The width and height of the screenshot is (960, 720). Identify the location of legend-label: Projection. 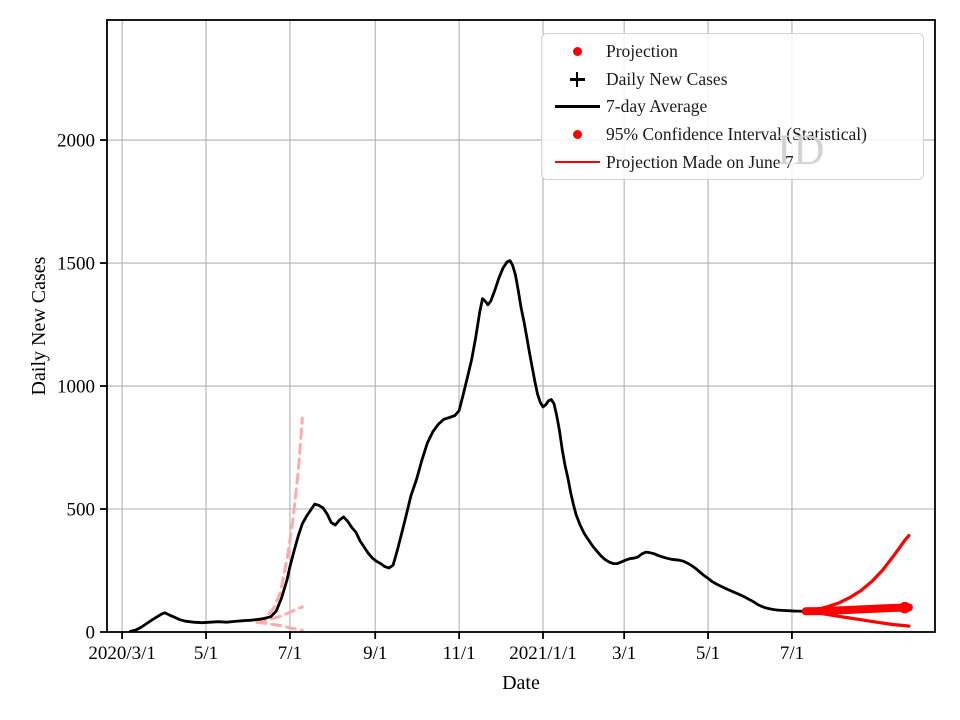
(642, 51).